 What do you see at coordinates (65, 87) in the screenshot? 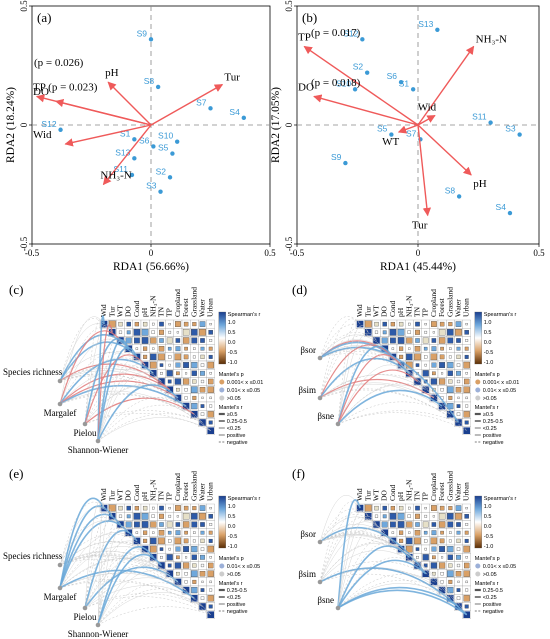
I see `env-vector-label: TP (p = 0.023)` at bounding box center [65, 87].